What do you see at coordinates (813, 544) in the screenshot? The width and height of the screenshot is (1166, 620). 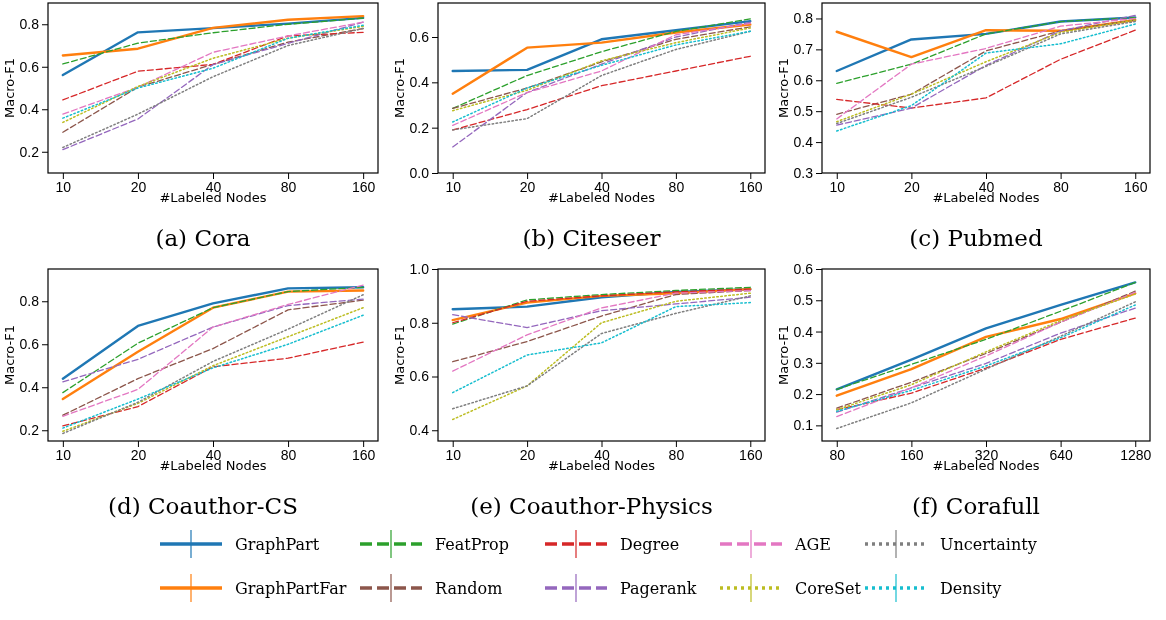 I see `legend-label: AGE` at bounding box center [813, 544].